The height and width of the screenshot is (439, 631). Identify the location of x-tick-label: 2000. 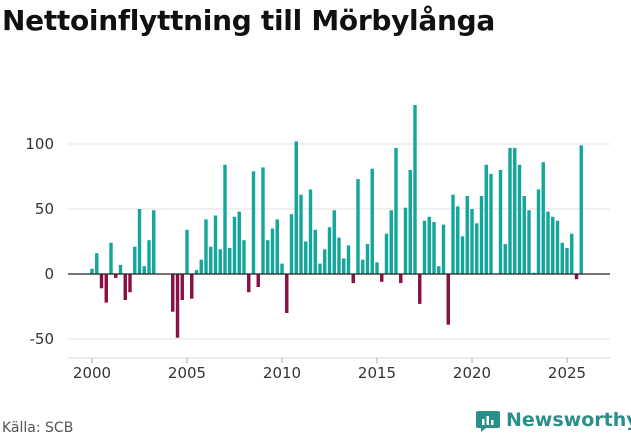
(92, 373).